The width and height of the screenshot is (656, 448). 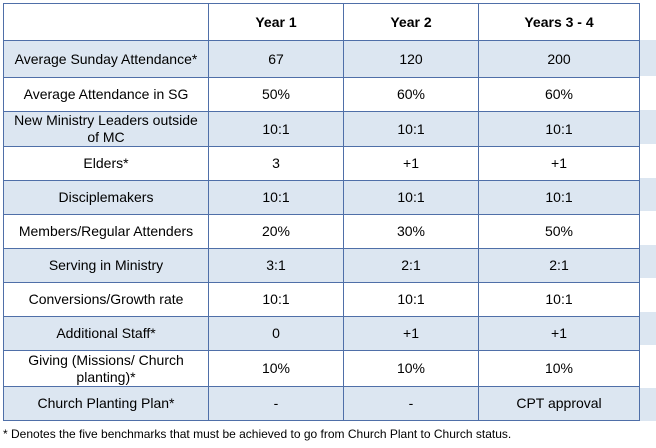 What do you see at coordinates (411, 231) in the screenshot?
I see `cell-year-2: 30%` at bounding box center [411, 231].